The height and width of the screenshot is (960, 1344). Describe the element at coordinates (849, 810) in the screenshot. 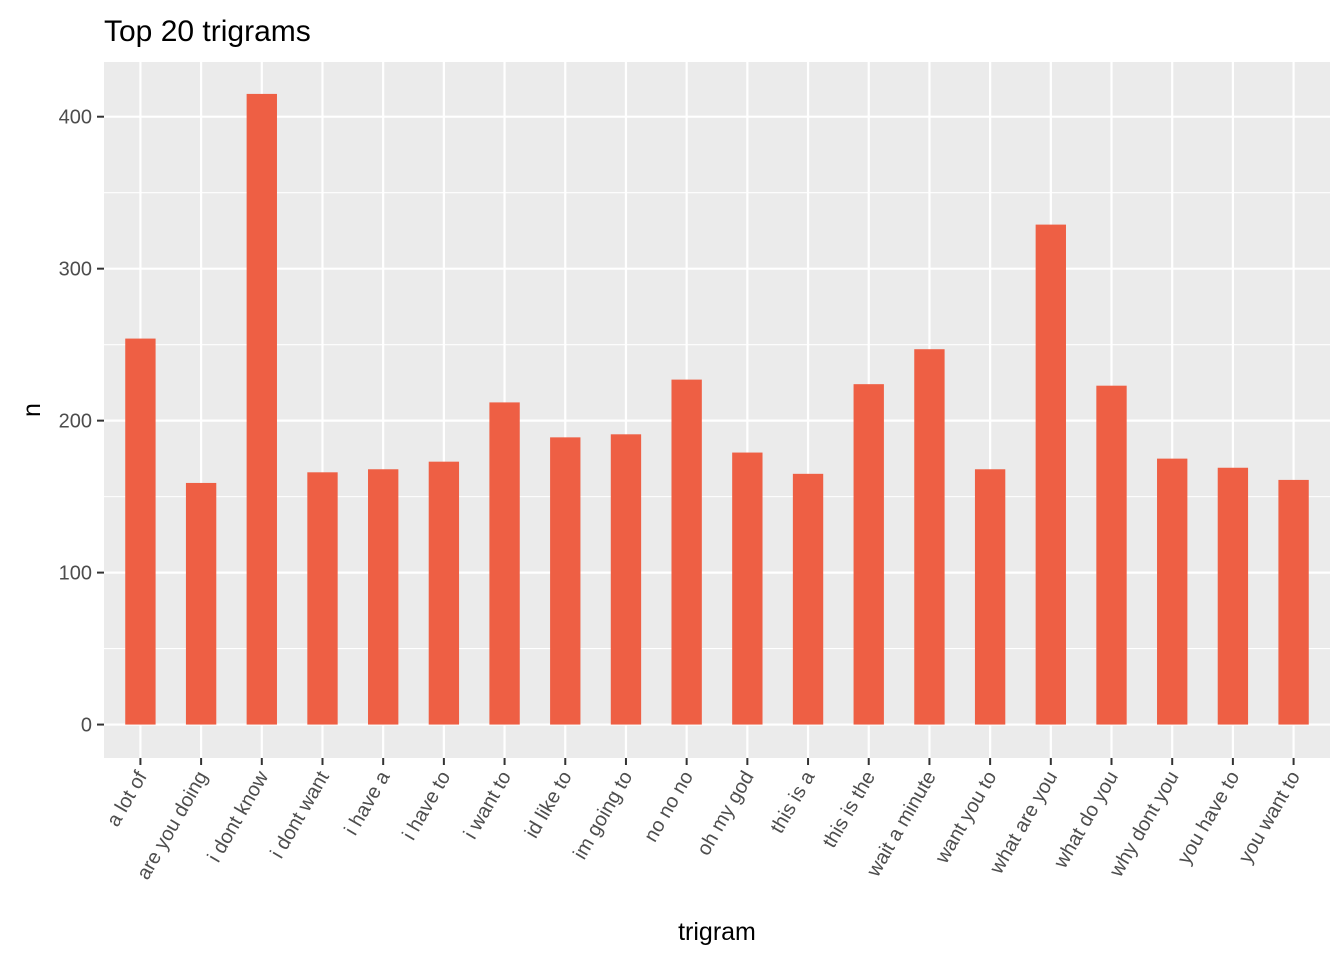

I see `x-tick-label: this is the` at that location.